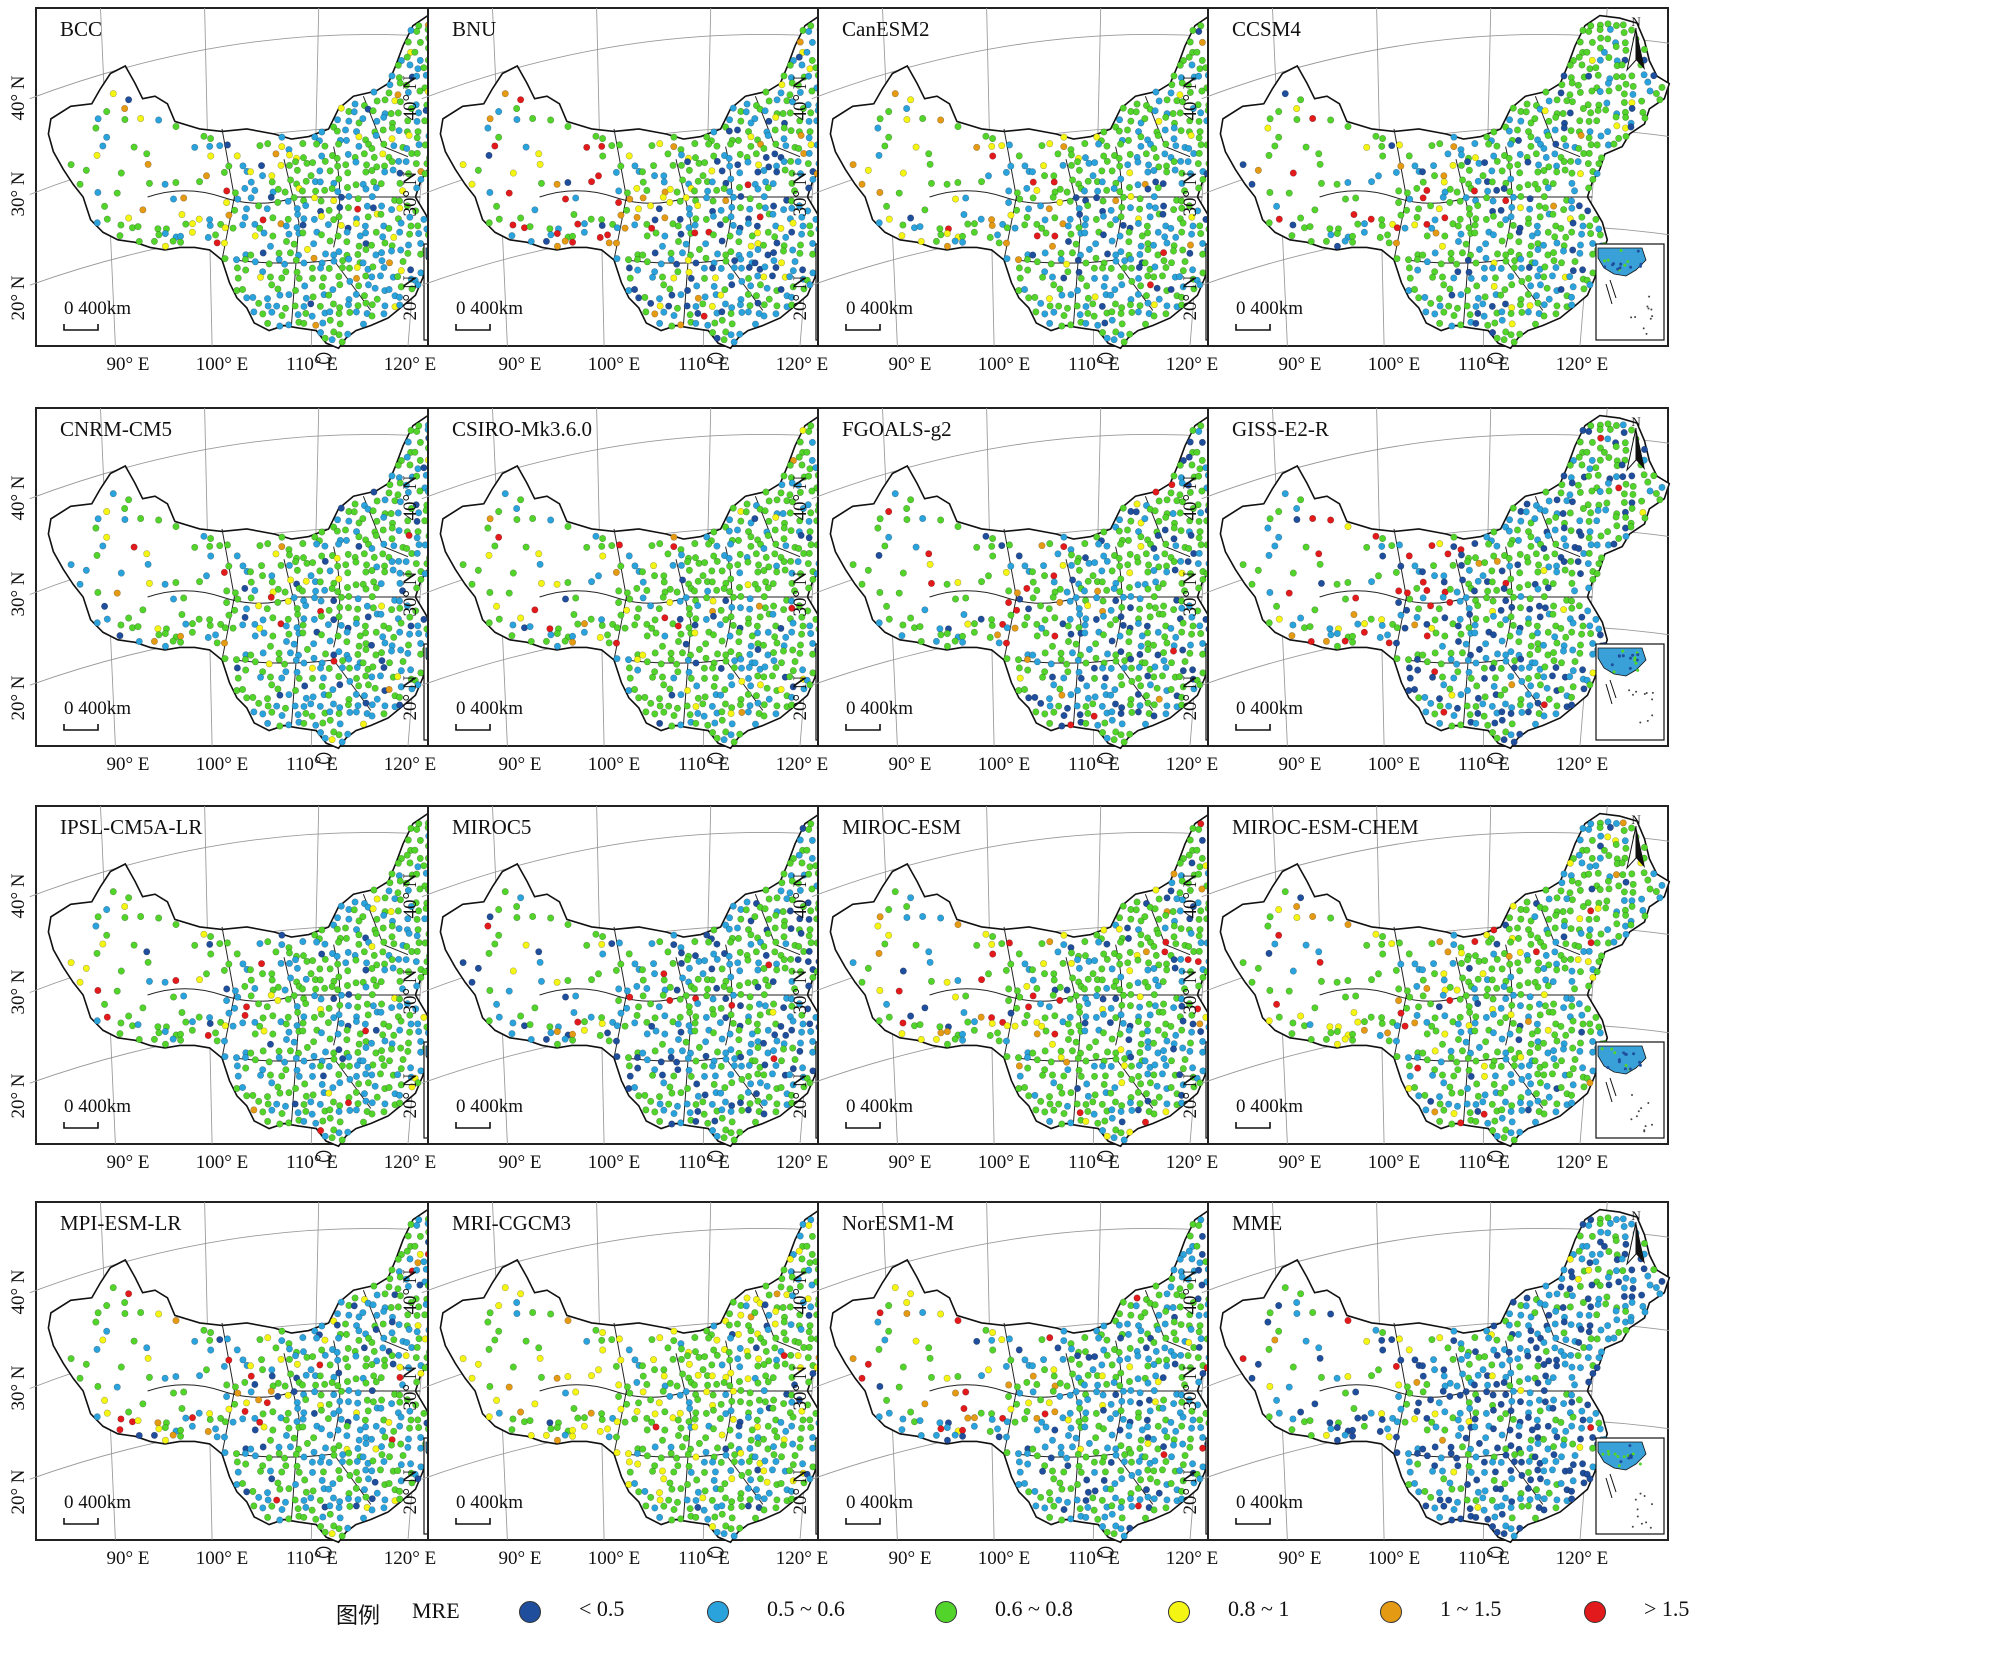 The height and width of the screenshot is (1654, 2008). Describe the element at coordinates (1190, 497) in the screenshot. I see `lat-label: 40° N` at that location.